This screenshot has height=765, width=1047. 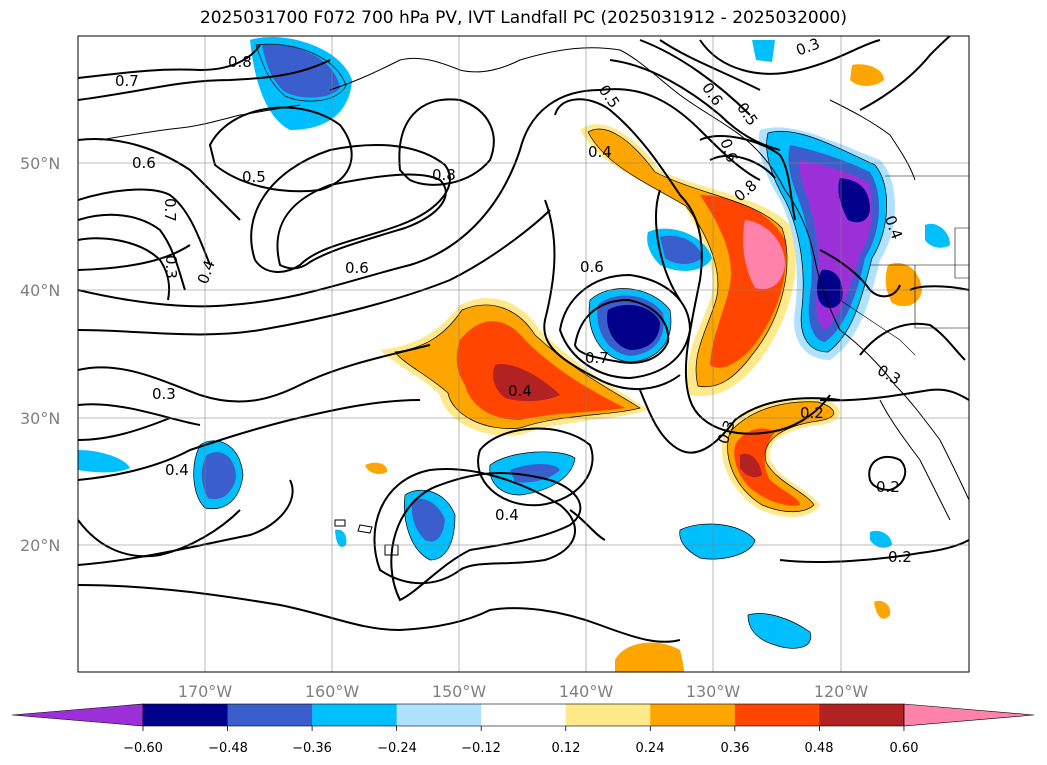 I want to click on contour-label: 0.3, so click(x=808, y=46).